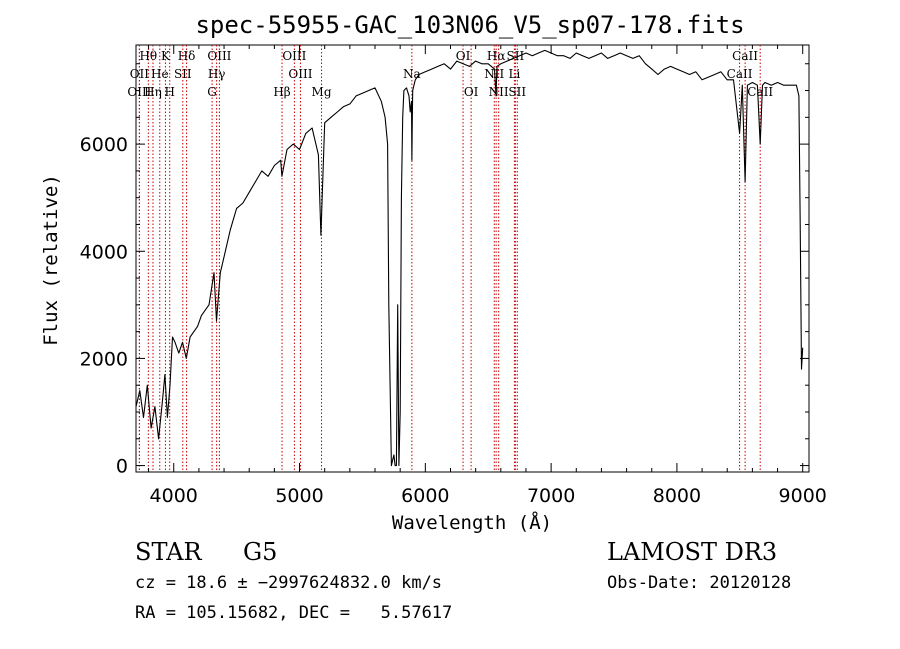 This screenshot has width=900, height=649. What do you see at coordinates (104, 359) in the screenshot?
I see `y-tick-label: 2000` at bounding box center [104, 359].